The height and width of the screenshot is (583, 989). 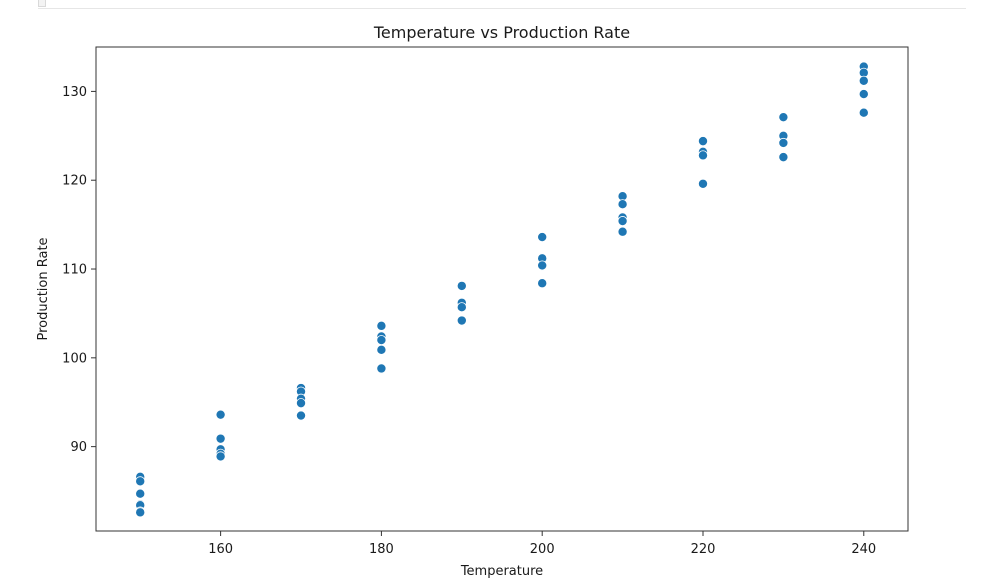 What do you see at coordinates (501, 32) in the screenshot?
I see `chart-title: Temperature vs Production Rate` at bounding box center [501, 32].